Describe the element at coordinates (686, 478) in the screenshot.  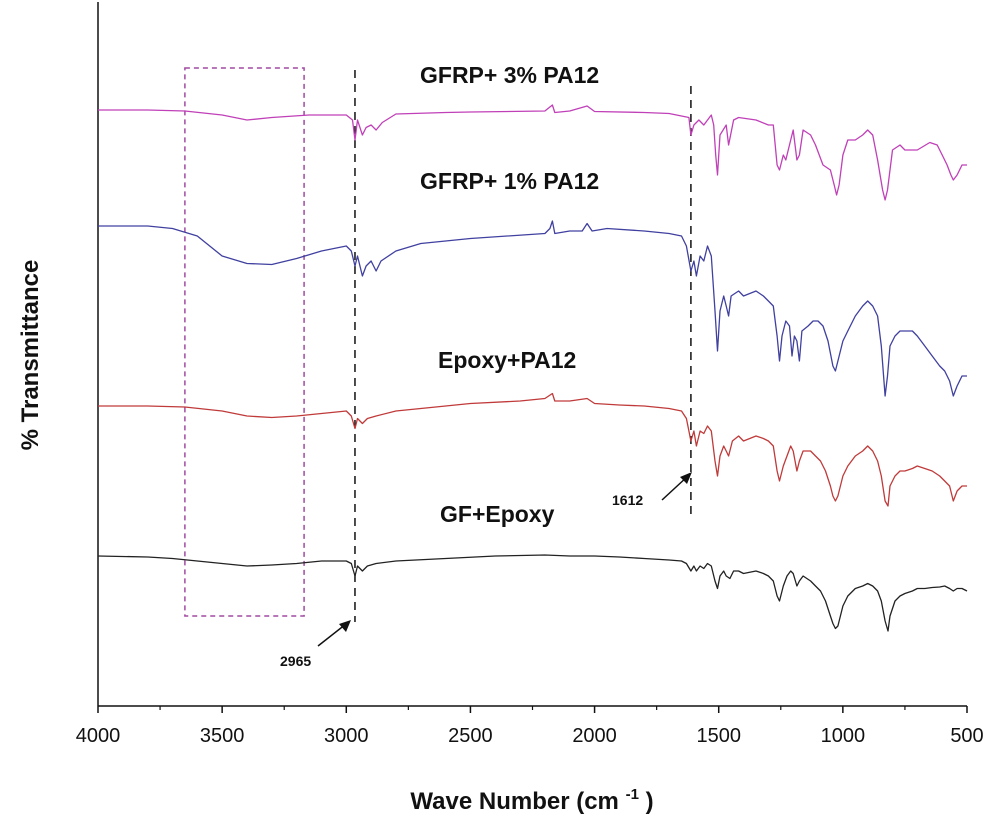
I see `arrow-1612-head` at that location.